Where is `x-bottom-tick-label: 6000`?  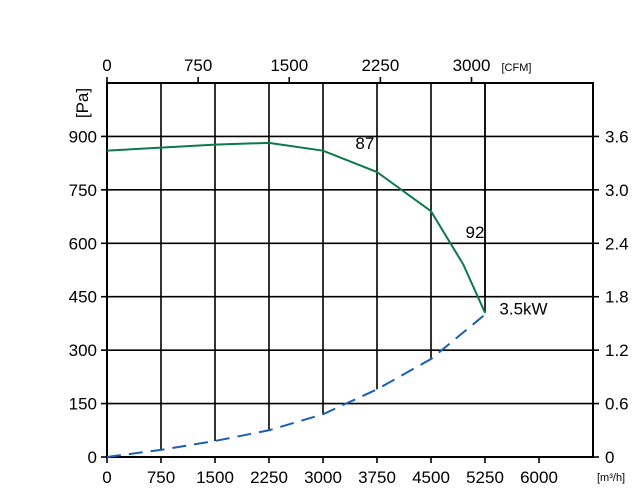
x-bottom-tick-label: 6000 is located at coordinates (539, 477).